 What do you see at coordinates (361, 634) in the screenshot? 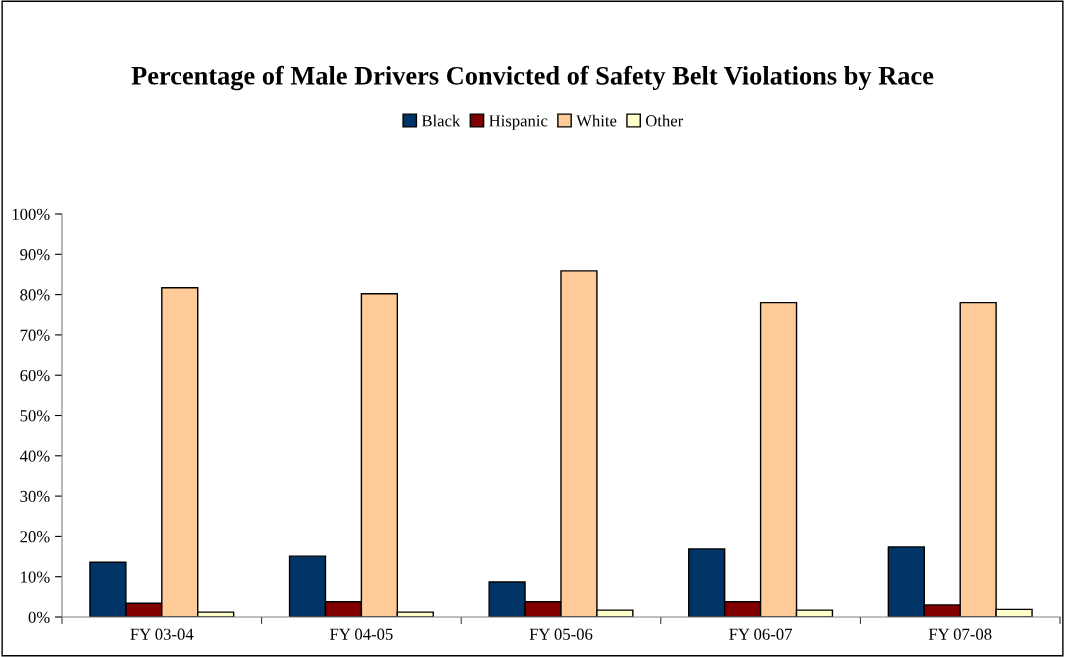
I see `x-tick-label: FY 04-05` at bounding box center [361, 634].